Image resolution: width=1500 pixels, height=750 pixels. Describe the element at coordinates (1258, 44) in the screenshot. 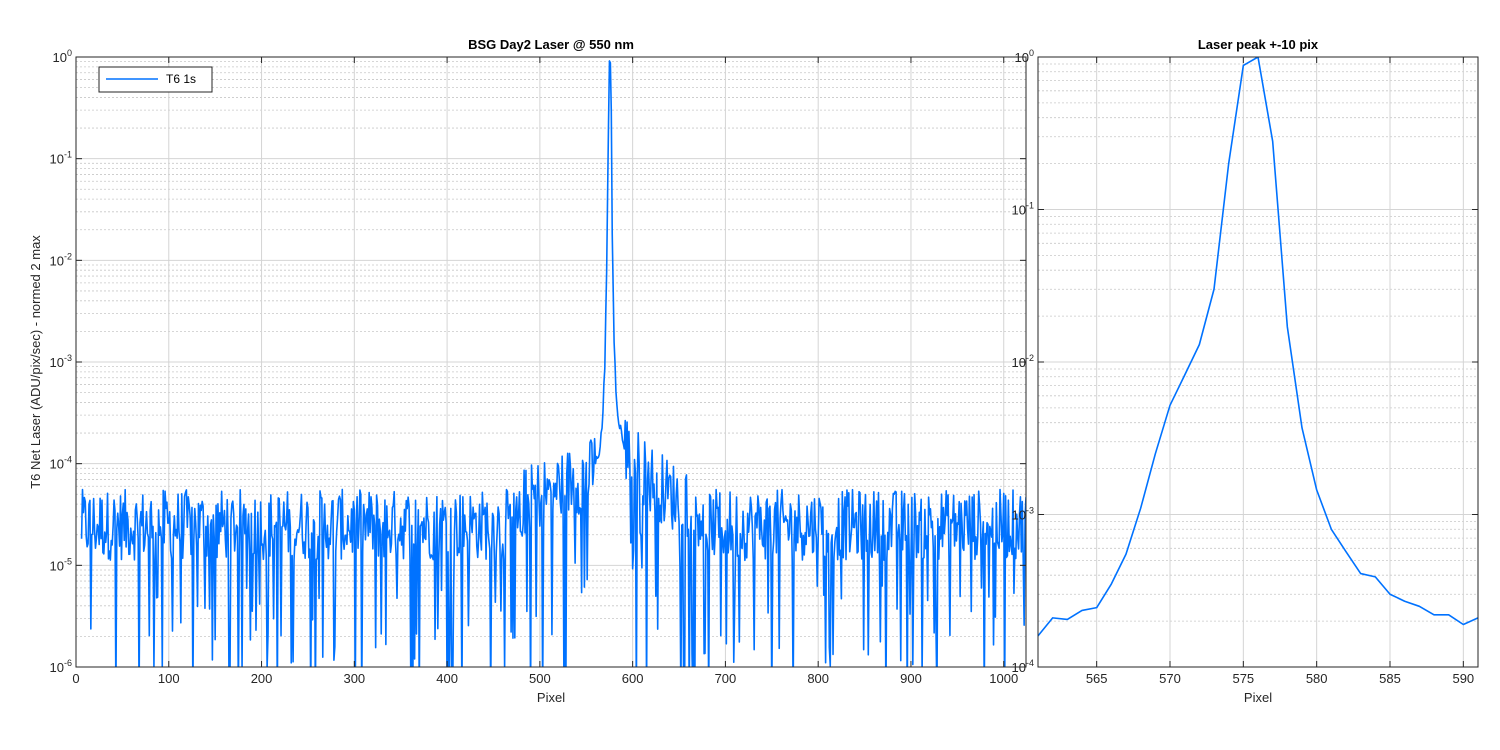

I see `zoom-chart-title: Laser peak +-10 pix` at that location.